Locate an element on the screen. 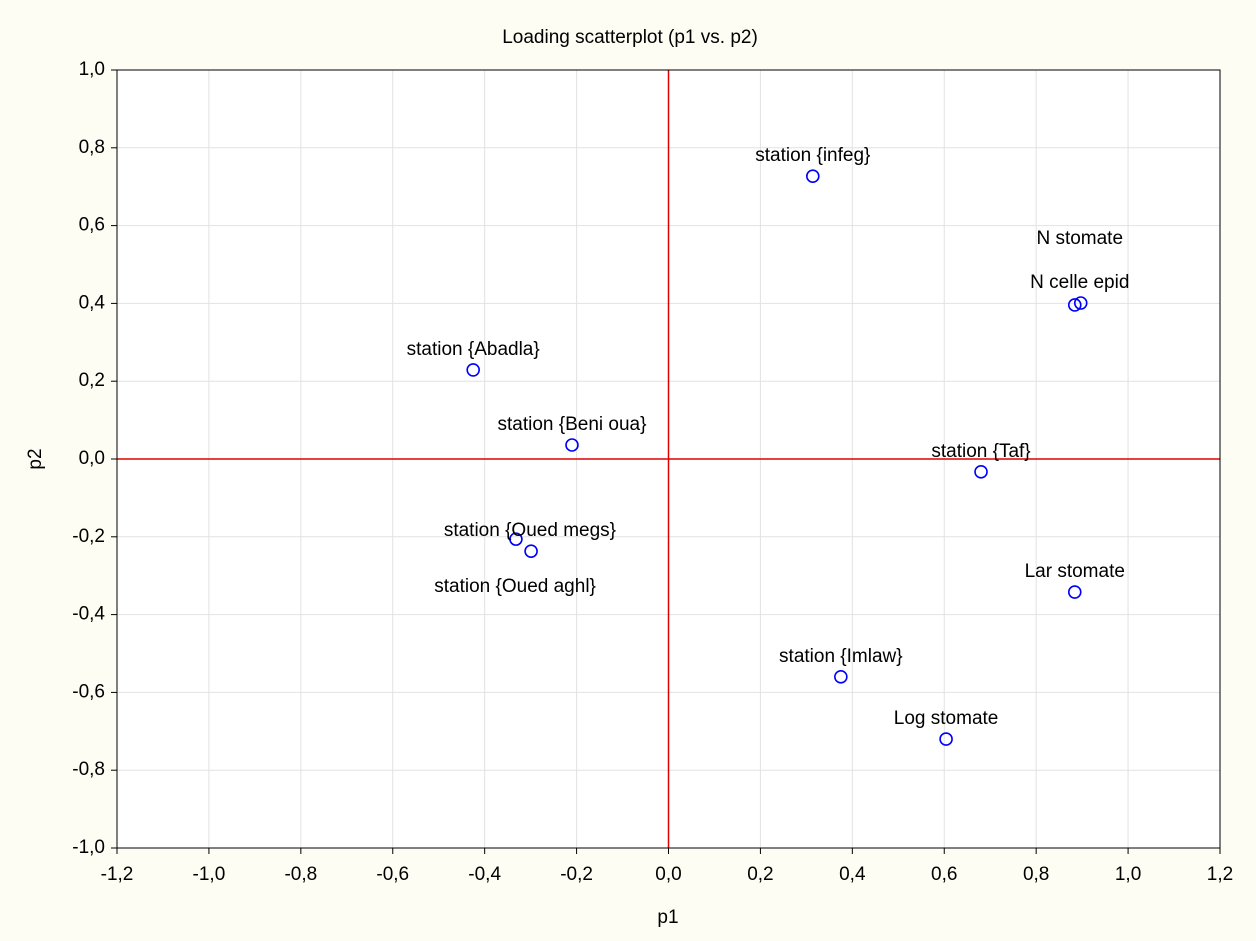 This screenshot has height=941, width=1256. point-label: station {Oued aghl} is located at coordinates (515, 586).